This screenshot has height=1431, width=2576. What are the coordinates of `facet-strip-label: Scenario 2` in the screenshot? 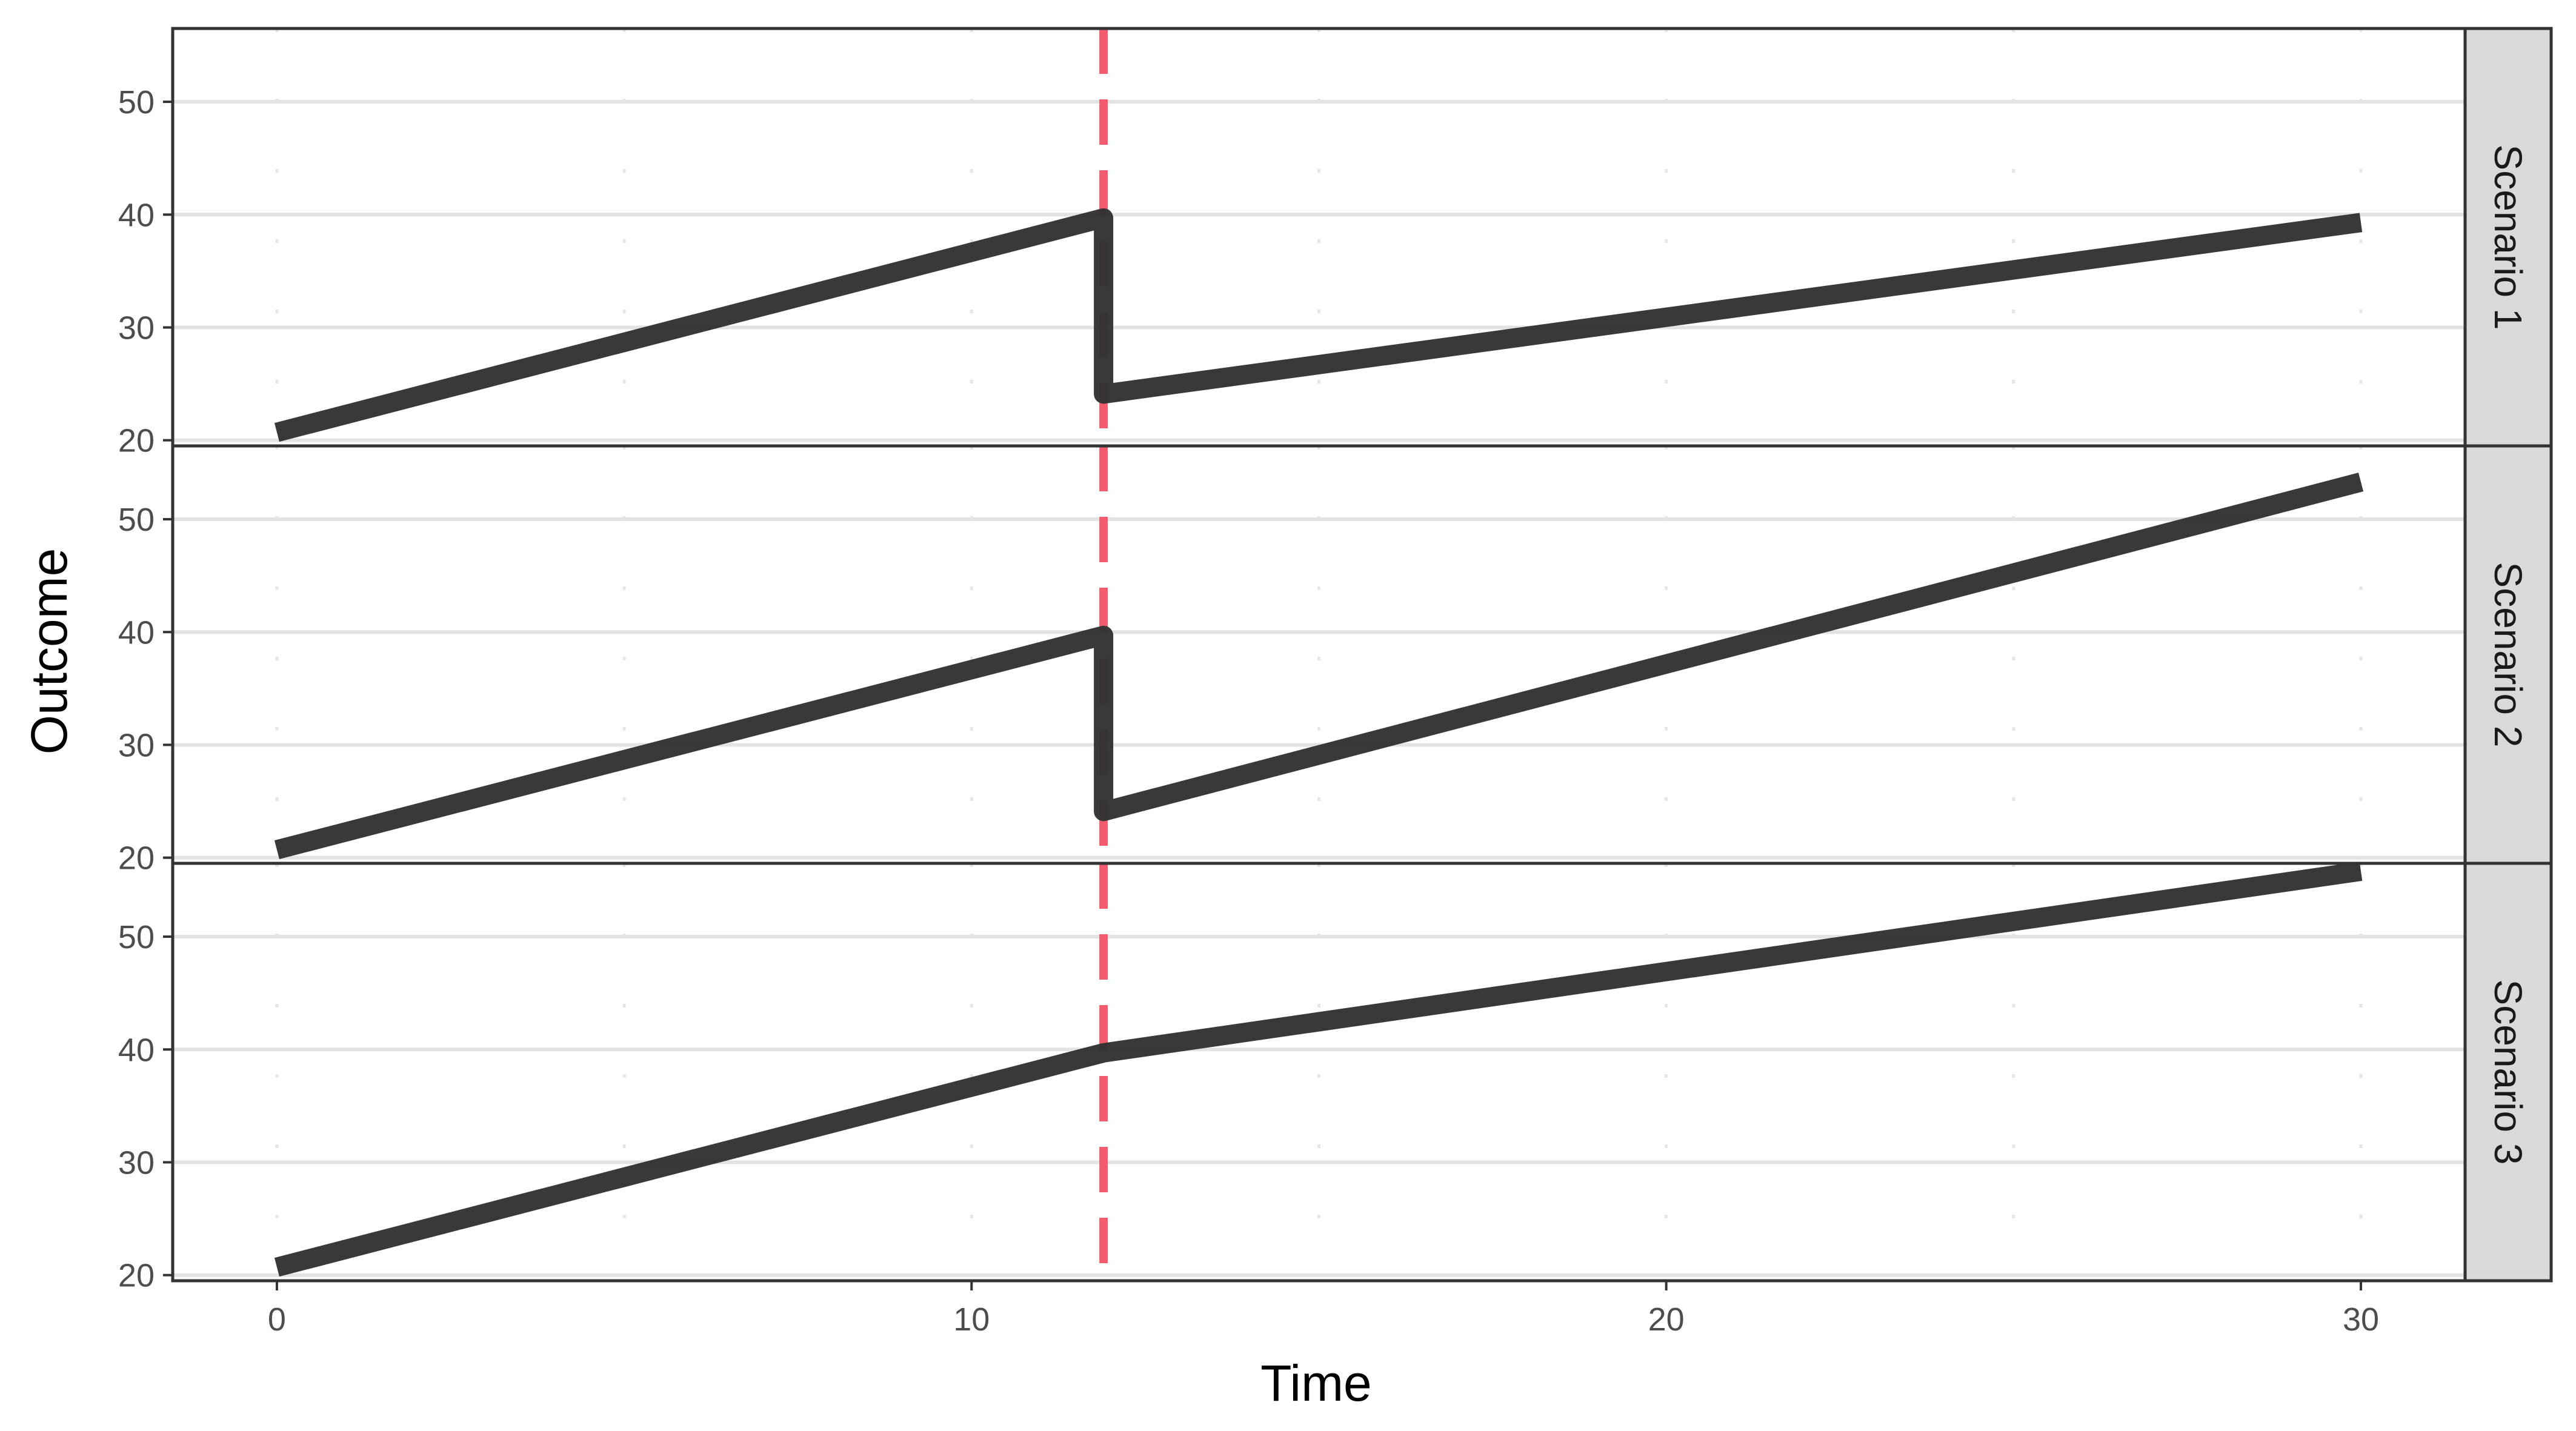 It's located at (2508, 655).